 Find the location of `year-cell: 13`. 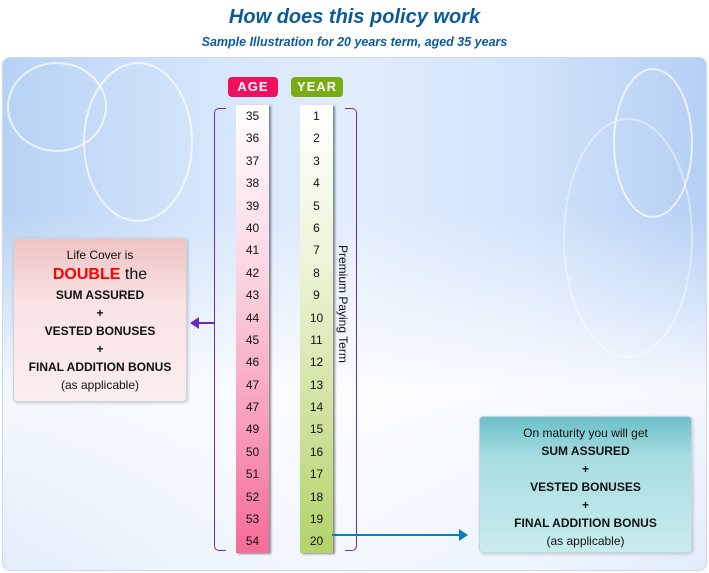

year-cell: 13 is located at coordinates (316, 384).